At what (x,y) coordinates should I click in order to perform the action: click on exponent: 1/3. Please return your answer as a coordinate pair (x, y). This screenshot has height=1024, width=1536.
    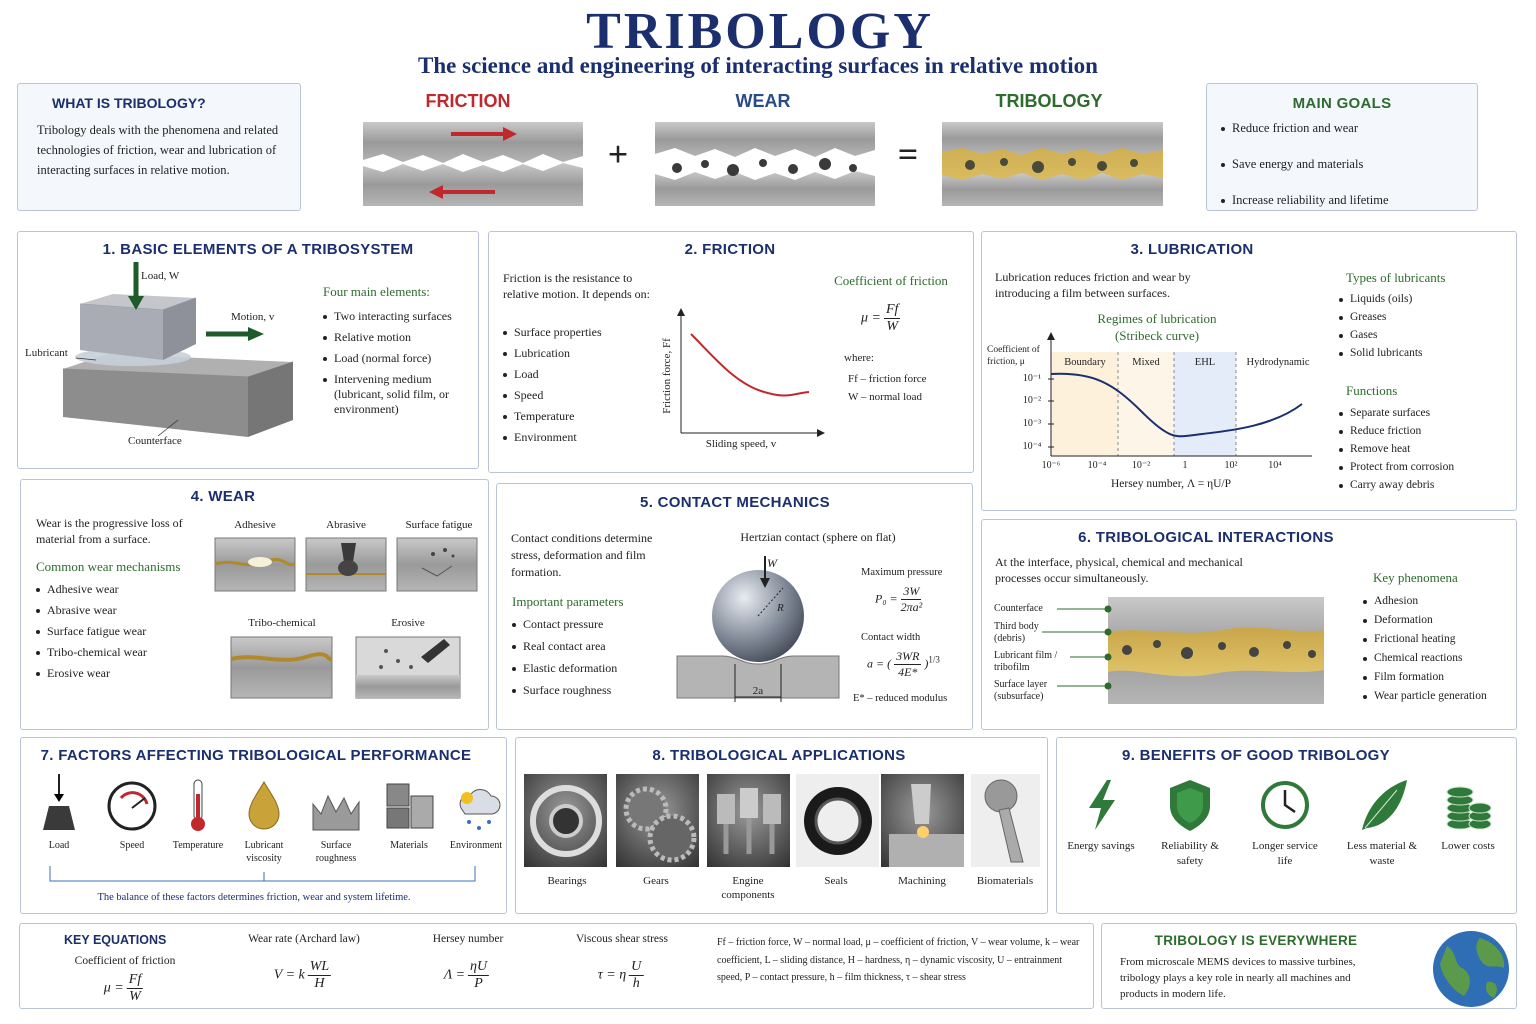
    Looking at the image, I should click on (934, 659).